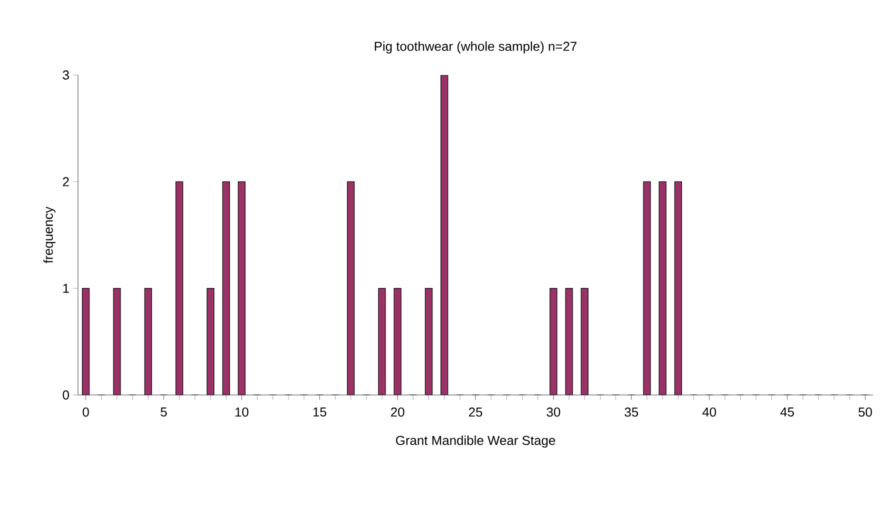  What do you see at coordinates (163, 412) in the screenshot?
I see `x-tick-label: 5` at bounding box center [163, 412].